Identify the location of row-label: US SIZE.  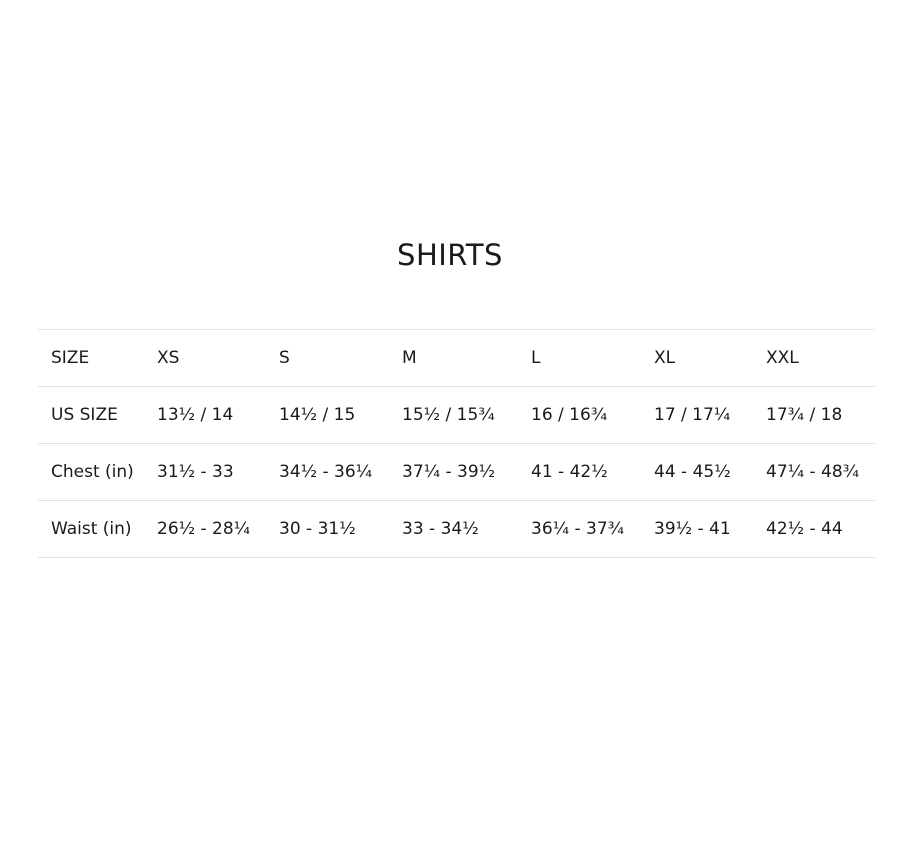
(91, 415).